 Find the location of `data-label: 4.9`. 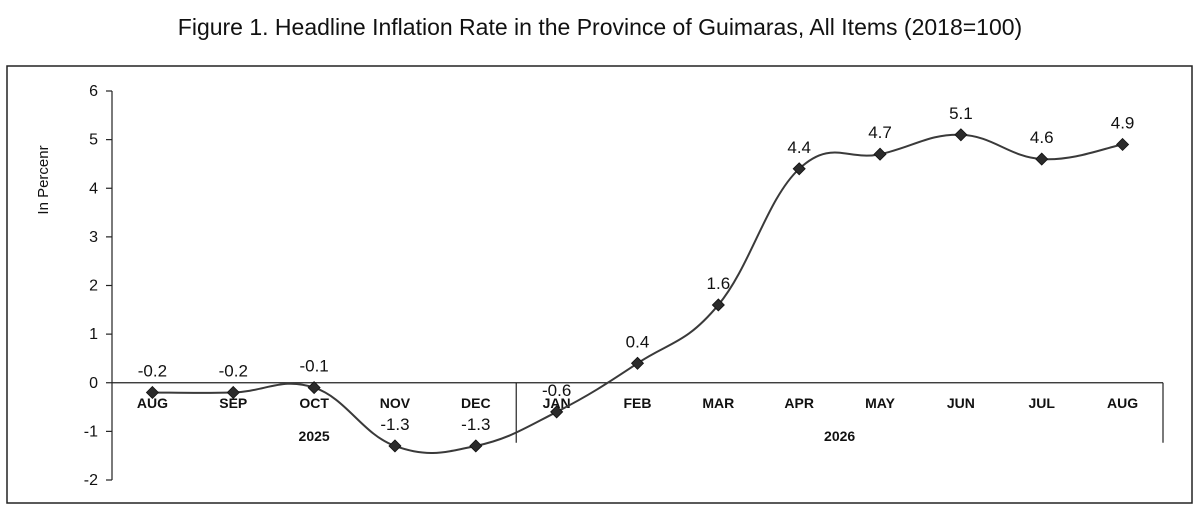

data-label: 4.9 is located at coordinates (1123, 122).